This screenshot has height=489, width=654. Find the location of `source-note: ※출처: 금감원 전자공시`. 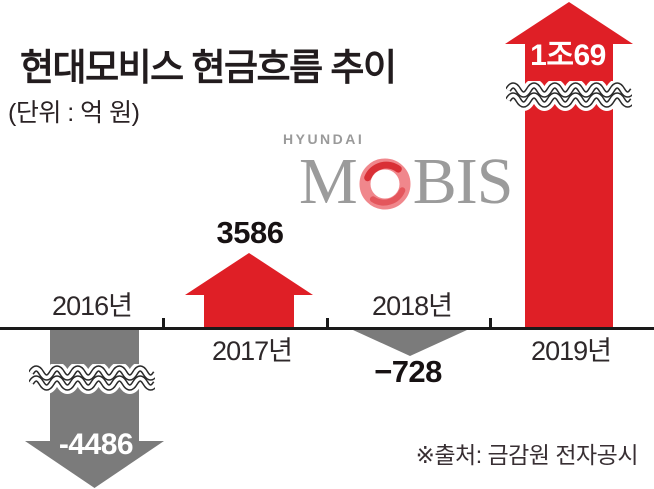

source-note: ※출처: 금감원 전자공시 is located at coordinates (527, 455).